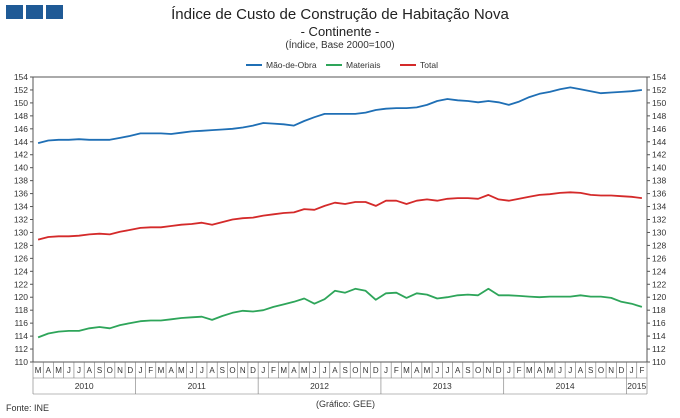 This screenshot has width=680, height=418. Describe the element at coordinates (197, 386) in the screenshot. I see `year-label: 2011` at that location.